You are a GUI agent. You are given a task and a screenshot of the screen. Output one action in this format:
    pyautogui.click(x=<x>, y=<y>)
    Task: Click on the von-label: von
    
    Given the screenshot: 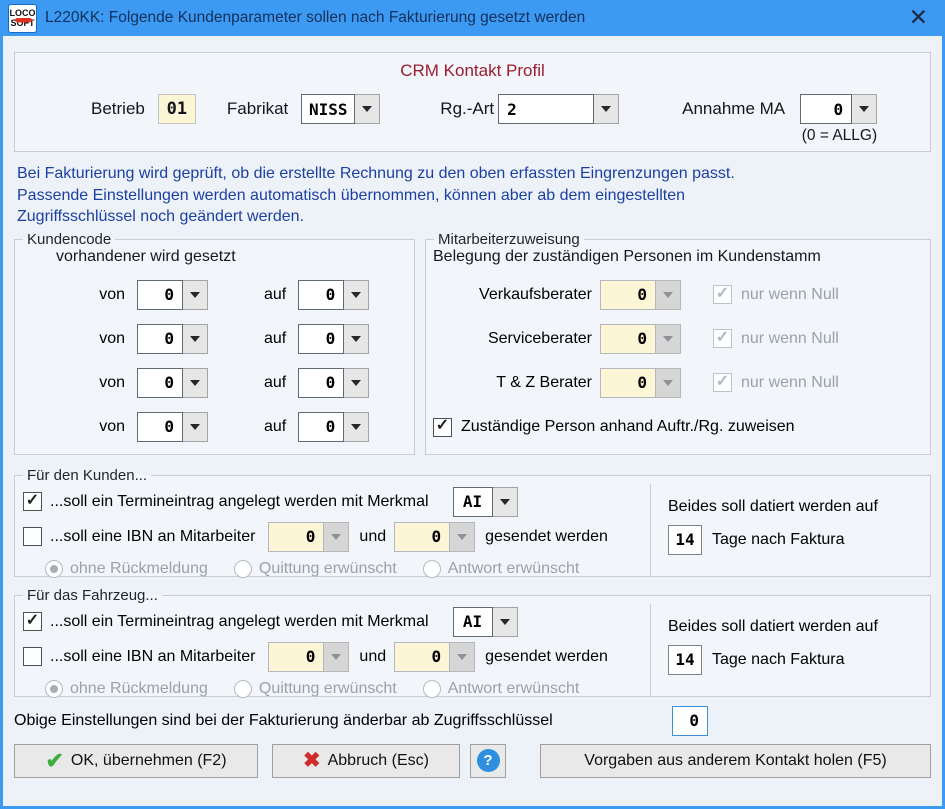 What is the action you would take?
    pyautogui.click(x=112, y=426)
    